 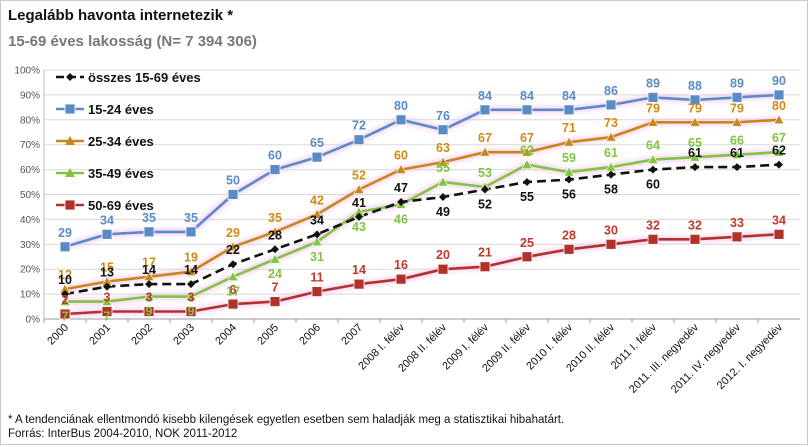 What do you see at coordinates (443, 212) in the screenshot?
I see `data-label: 49` at bounding box center [443, 212].